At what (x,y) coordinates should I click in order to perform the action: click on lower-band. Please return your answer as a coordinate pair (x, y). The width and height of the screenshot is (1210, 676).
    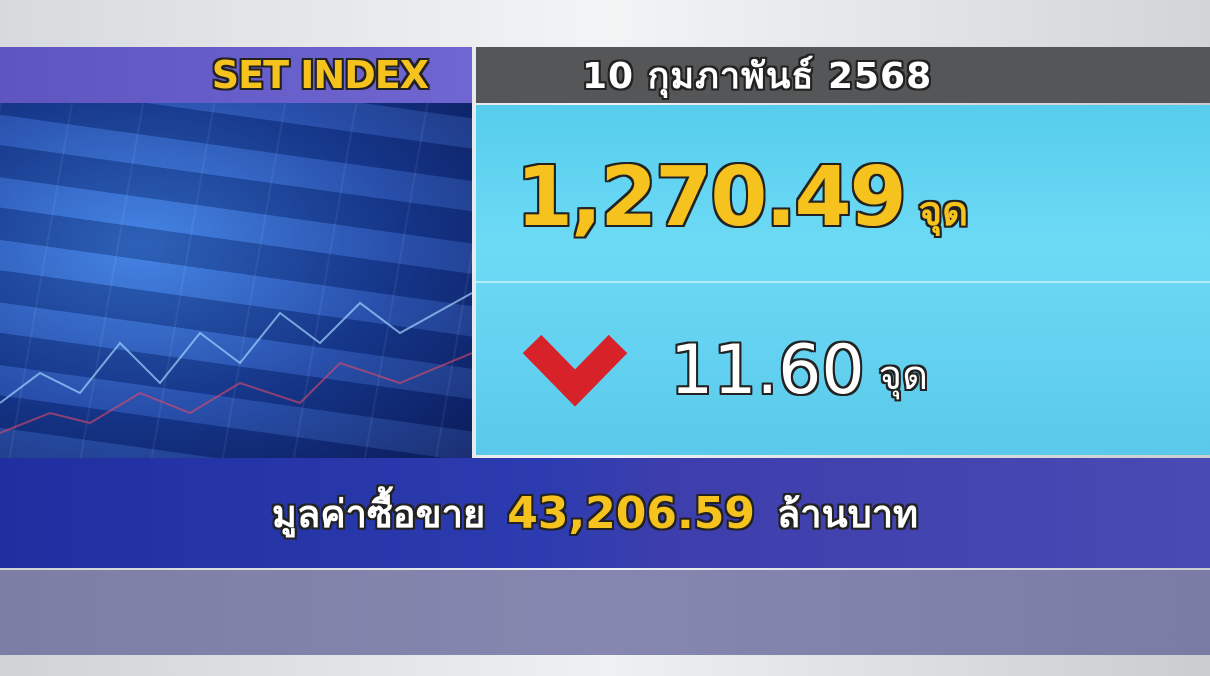
    Looking at the image, I should click on (605, 612).